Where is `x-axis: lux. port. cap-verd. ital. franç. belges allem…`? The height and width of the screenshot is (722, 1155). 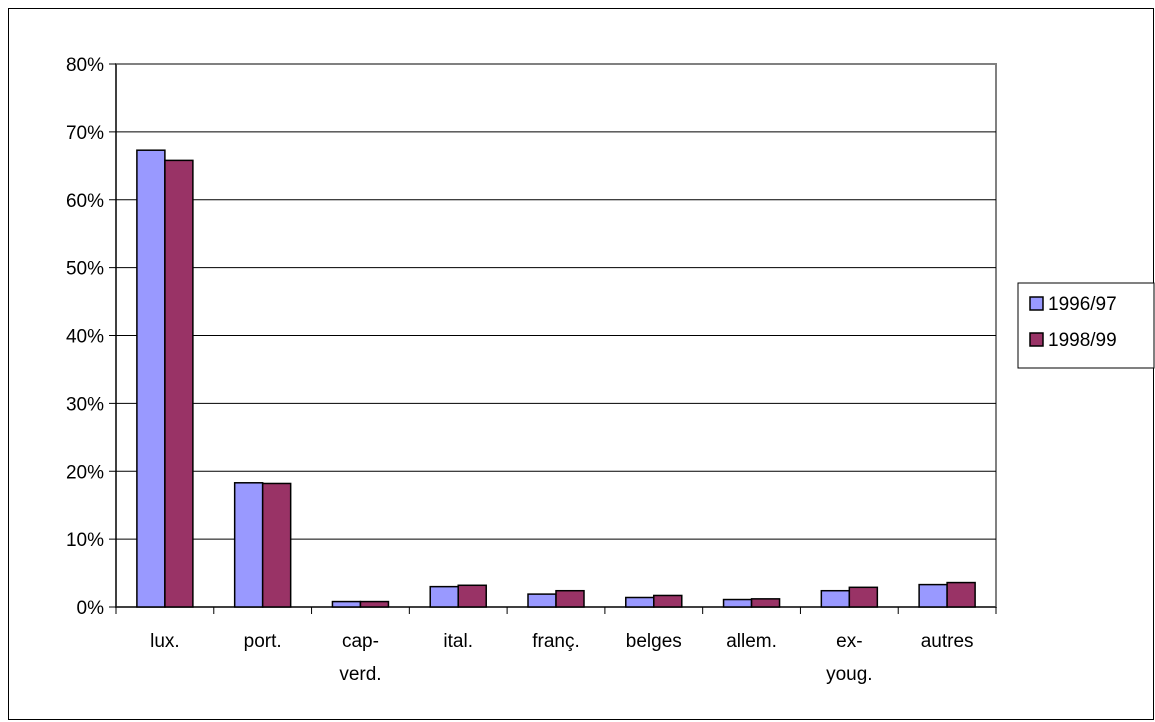 x-axis: lux. port. cap-verd. ital. franç. belges allem… is located at coordinates (556, 645).